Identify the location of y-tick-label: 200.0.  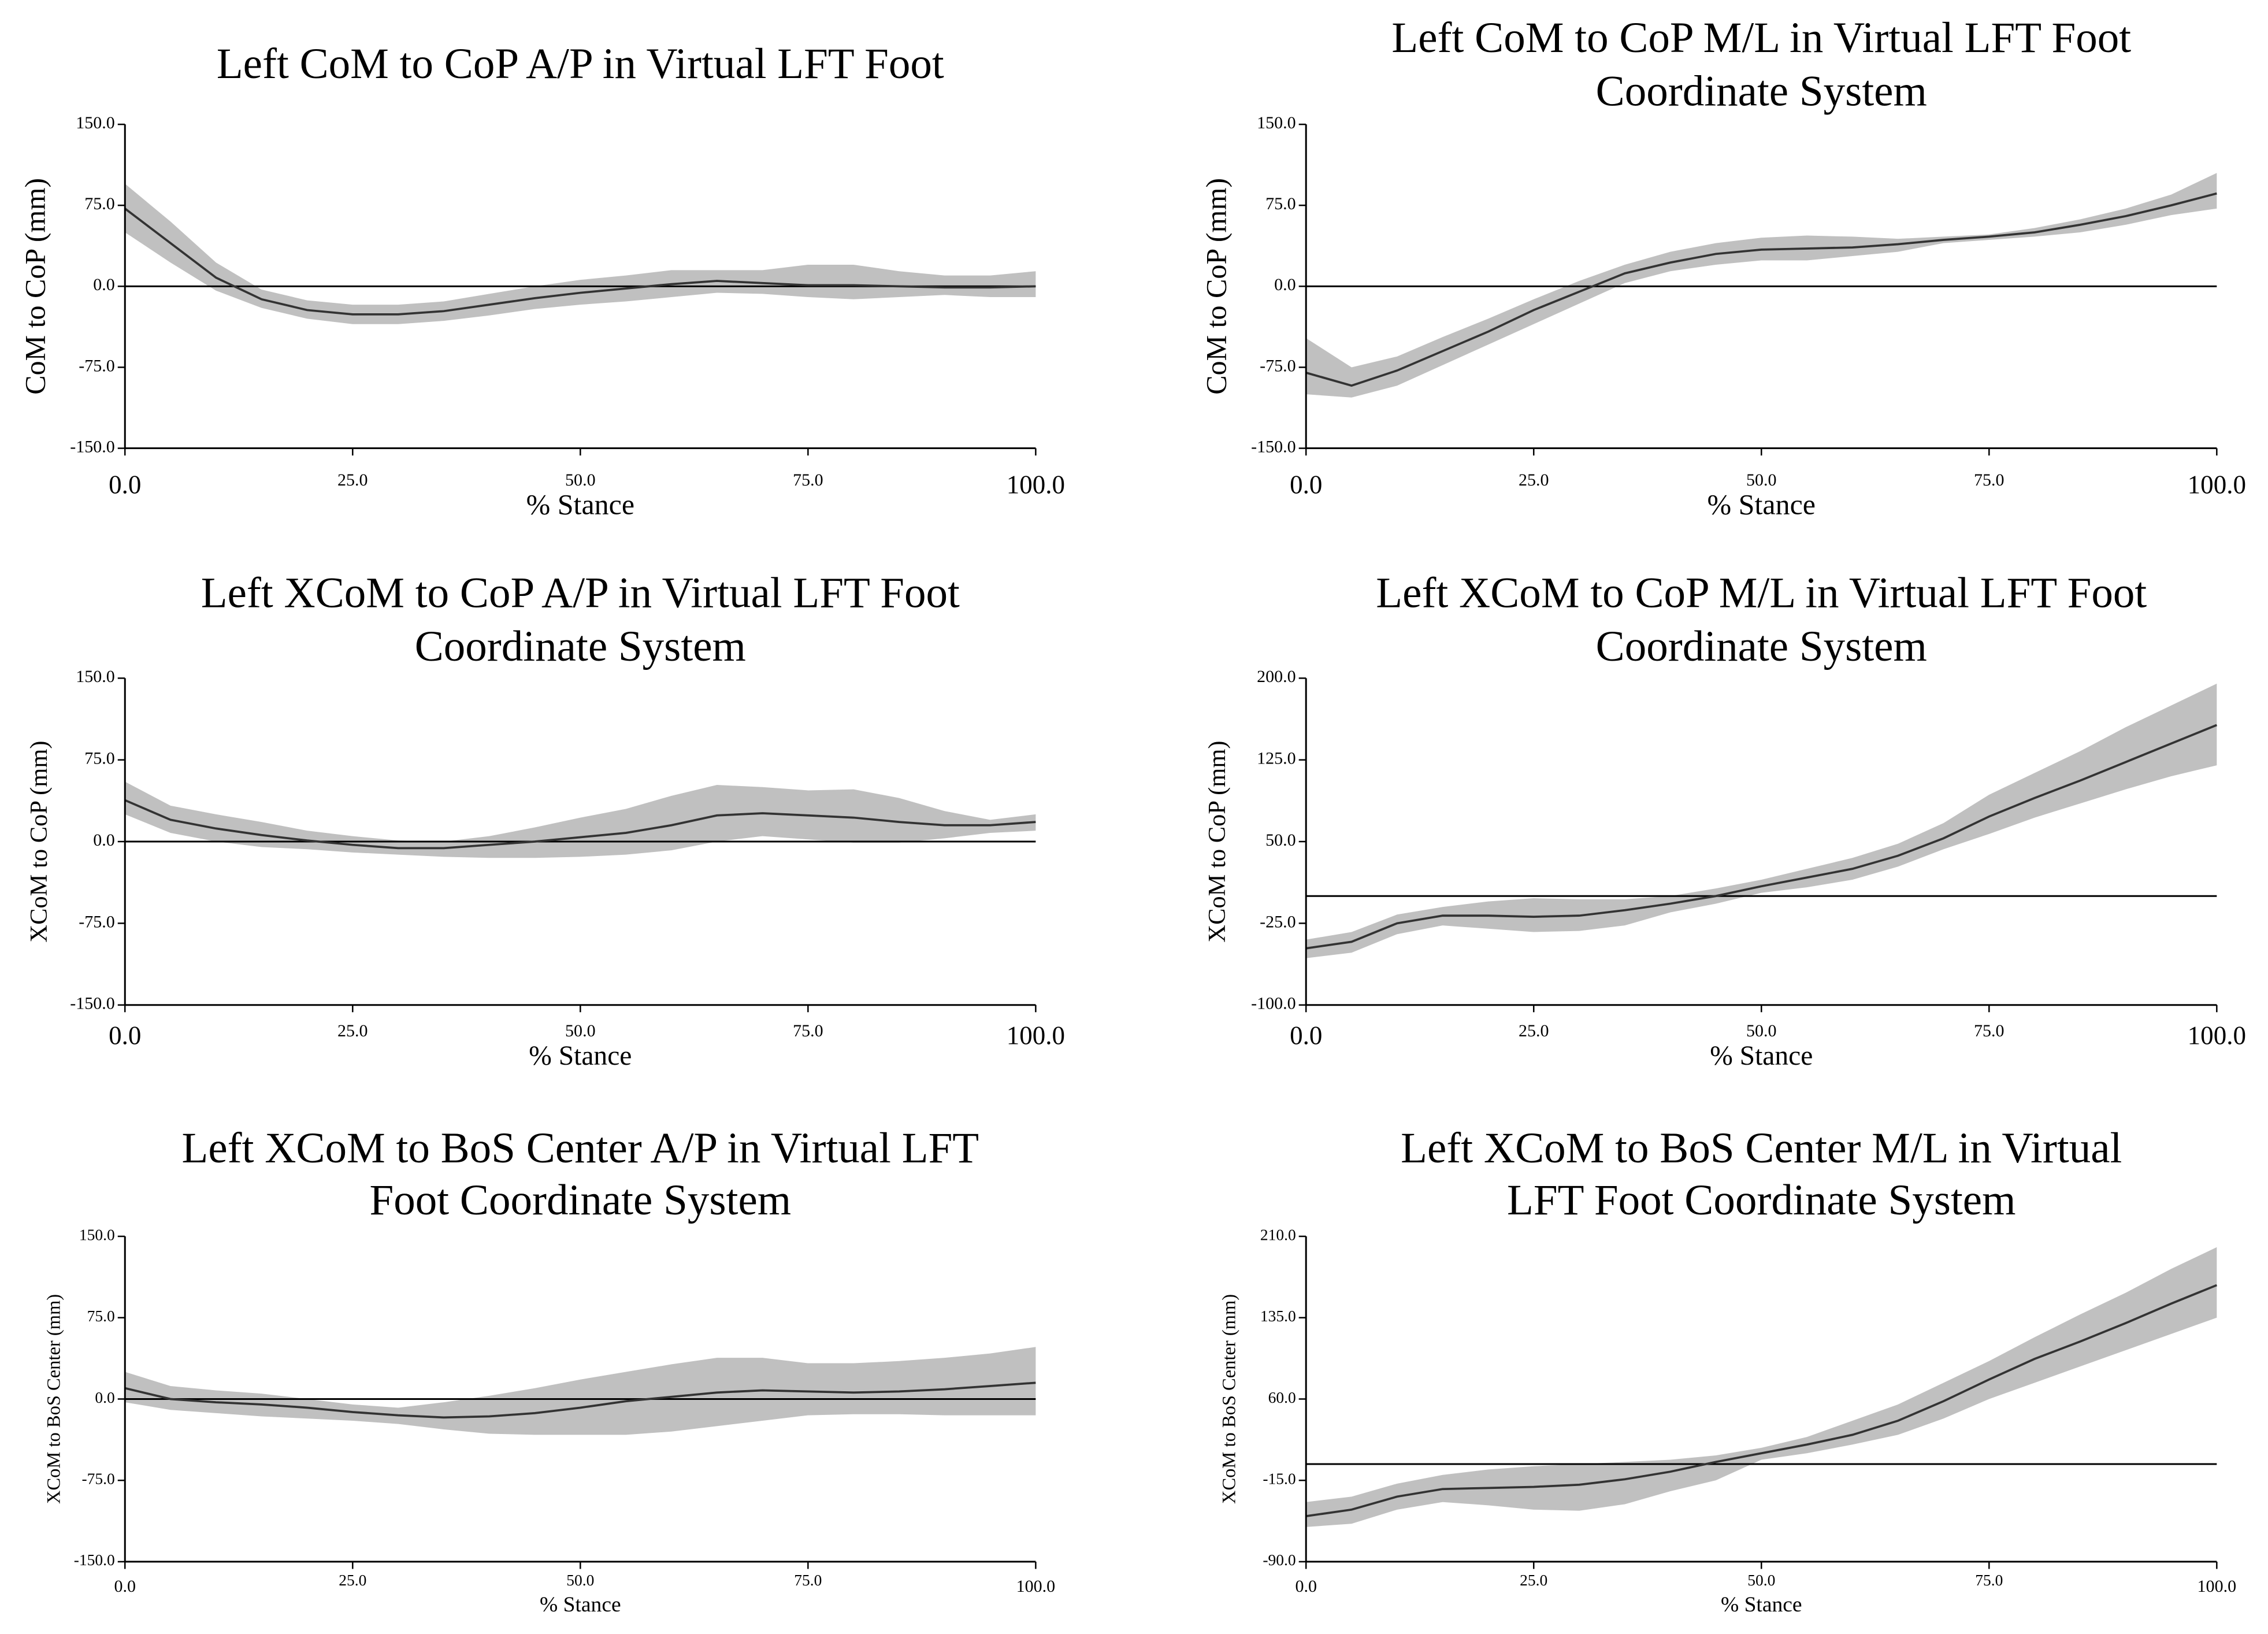
(1276, 676).